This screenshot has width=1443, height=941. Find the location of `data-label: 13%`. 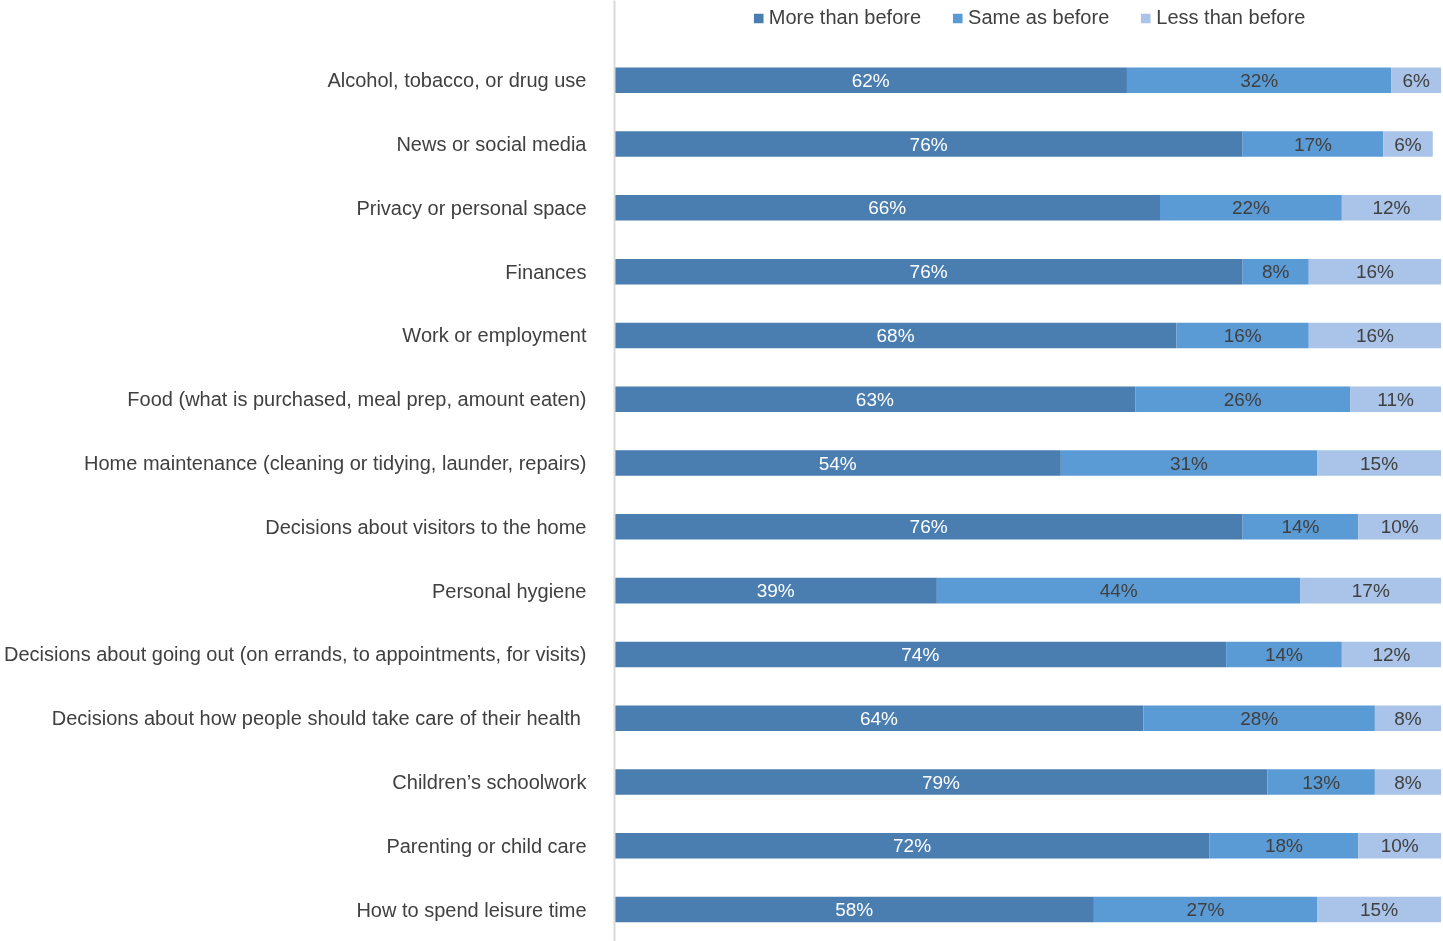

data-label: 13% is located at coordinates (1321, 782).